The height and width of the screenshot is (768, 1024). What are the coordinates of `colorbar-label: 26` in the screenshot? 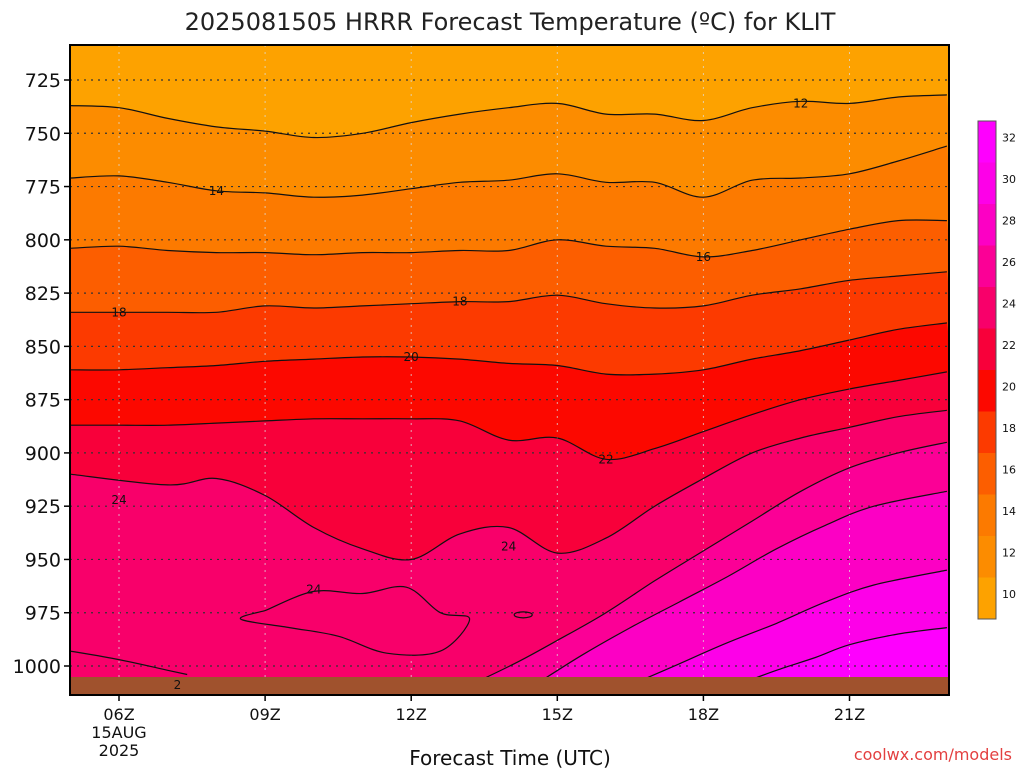 It's located at (1009, 262).